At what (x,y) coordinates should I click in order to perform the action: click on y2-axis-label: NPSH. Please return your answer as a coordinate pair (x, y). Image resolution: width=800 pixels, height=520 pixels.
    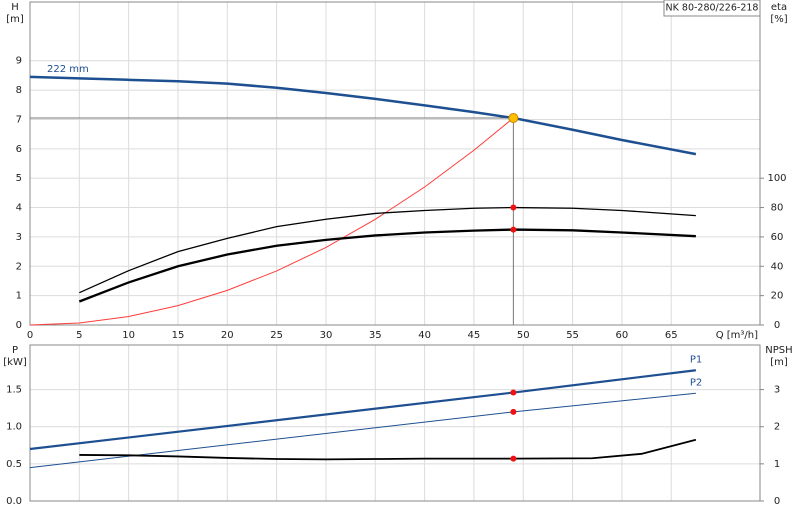
    Looking at the image, I should click on (778, 350).